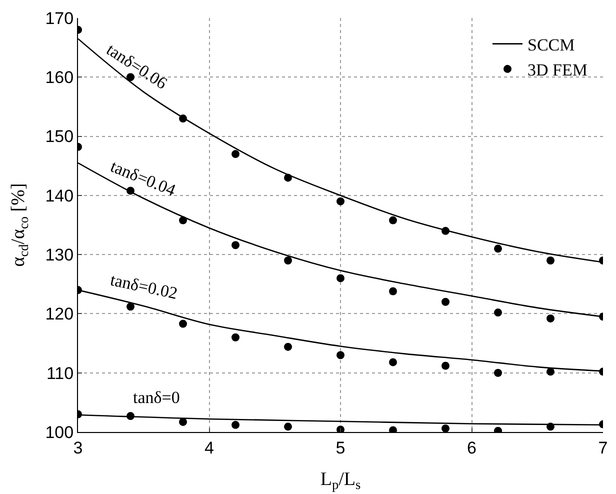 Image resolution: width=616 pixels, height=494 pixels. What do you see at coordinates (59, 432) in the screenshot?
I see `y-tick-label: 100` at bounding box center [59, 432].